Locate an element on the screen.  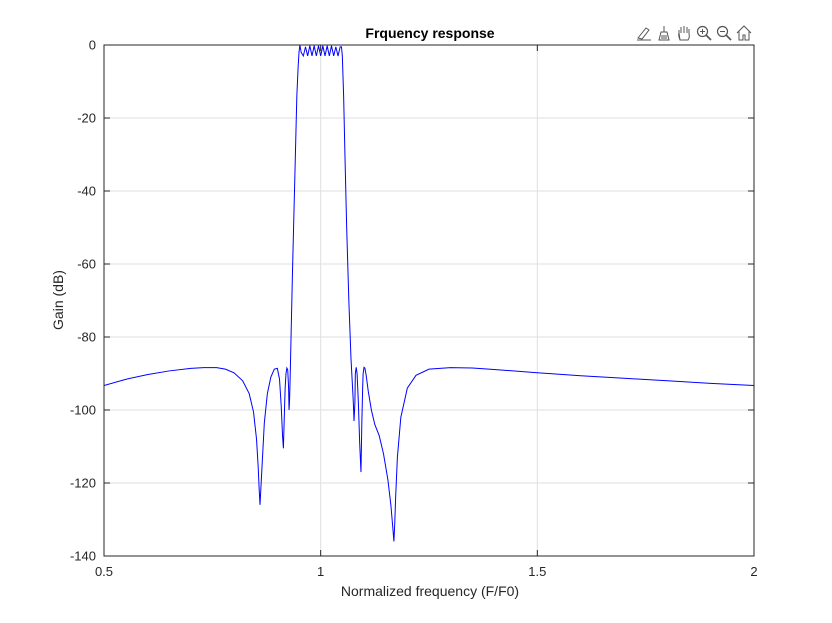
chart-title: Frquency response is located at coordinates (429, 33).